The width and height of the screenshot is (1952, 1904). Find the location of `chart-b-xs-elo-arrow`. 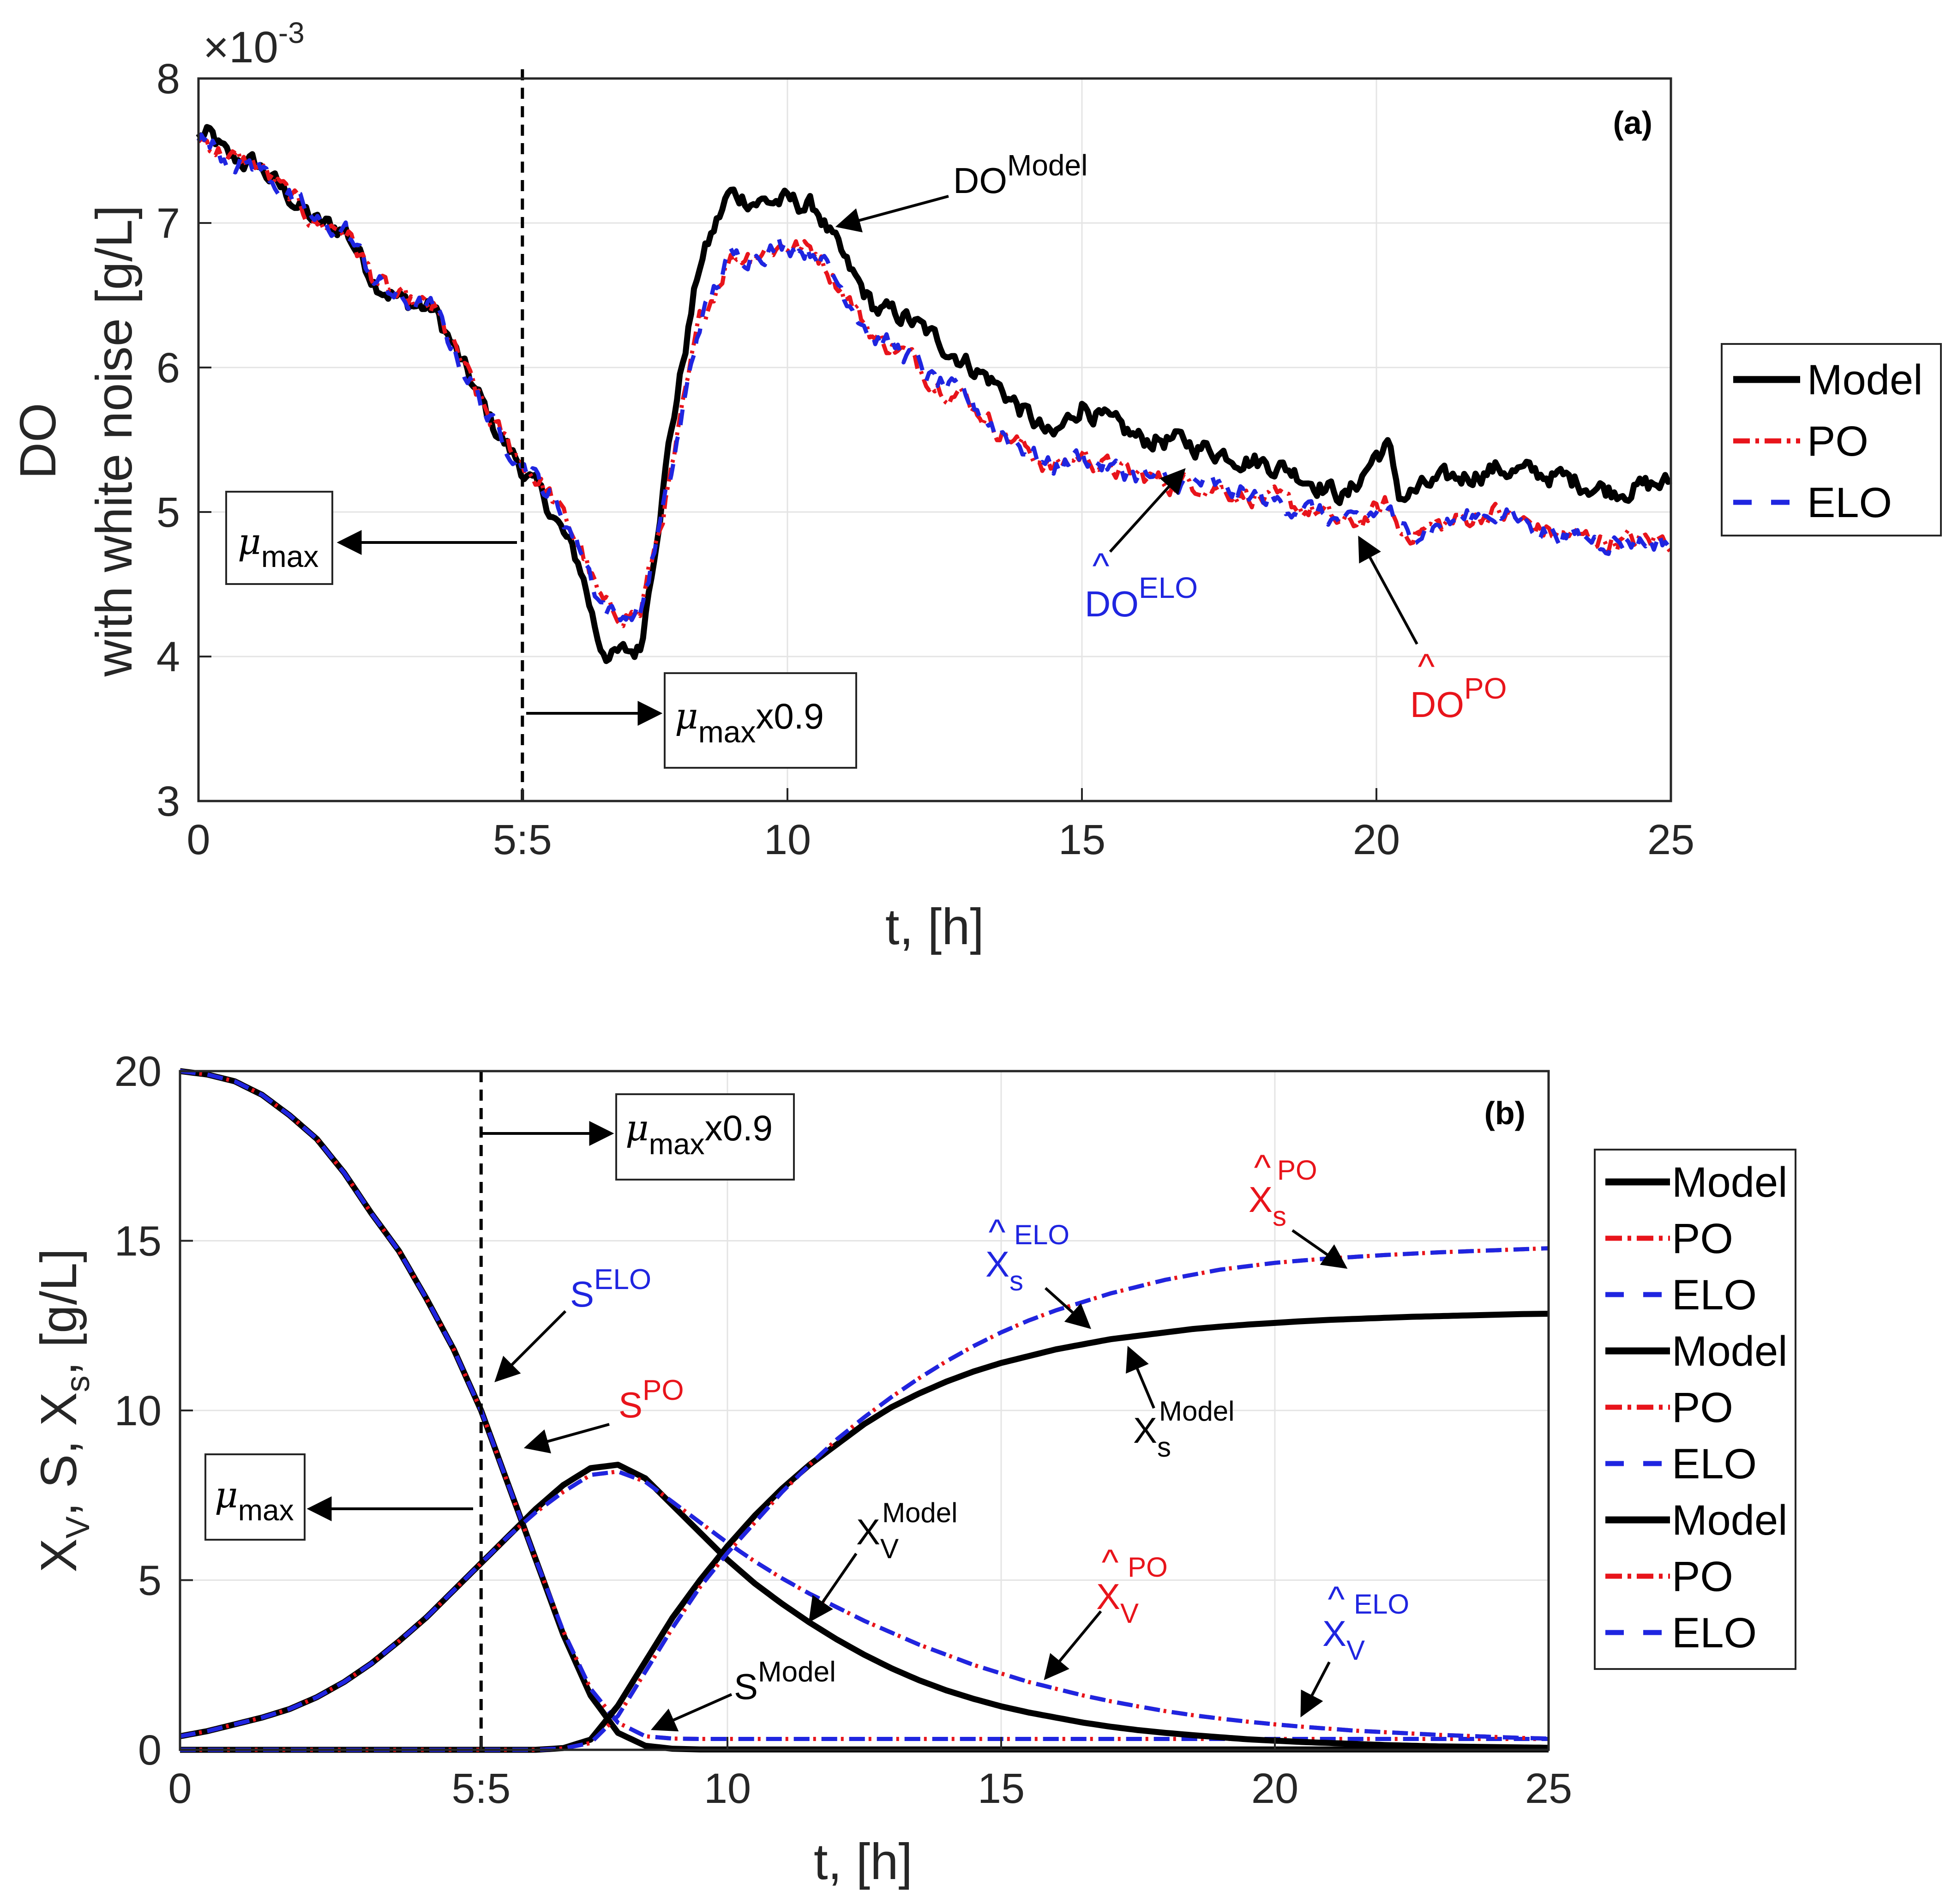

chart-b-xs-elo-arrow is located at coordinates (1068, 1308).